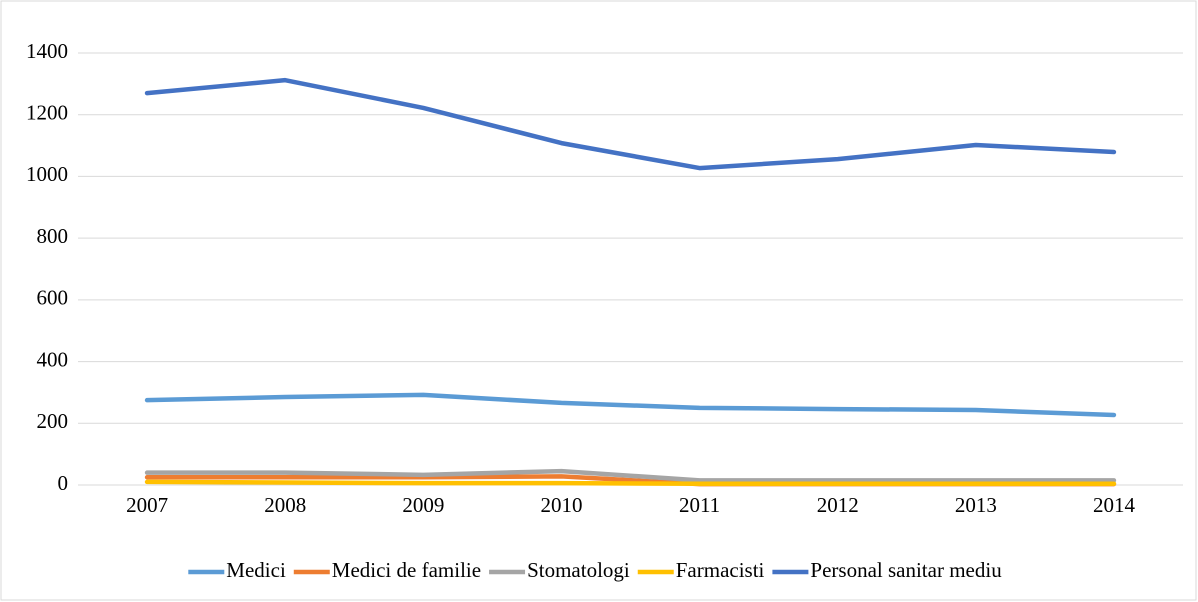  I want to click on legend-label: Stomatologi, so click(578, 570).